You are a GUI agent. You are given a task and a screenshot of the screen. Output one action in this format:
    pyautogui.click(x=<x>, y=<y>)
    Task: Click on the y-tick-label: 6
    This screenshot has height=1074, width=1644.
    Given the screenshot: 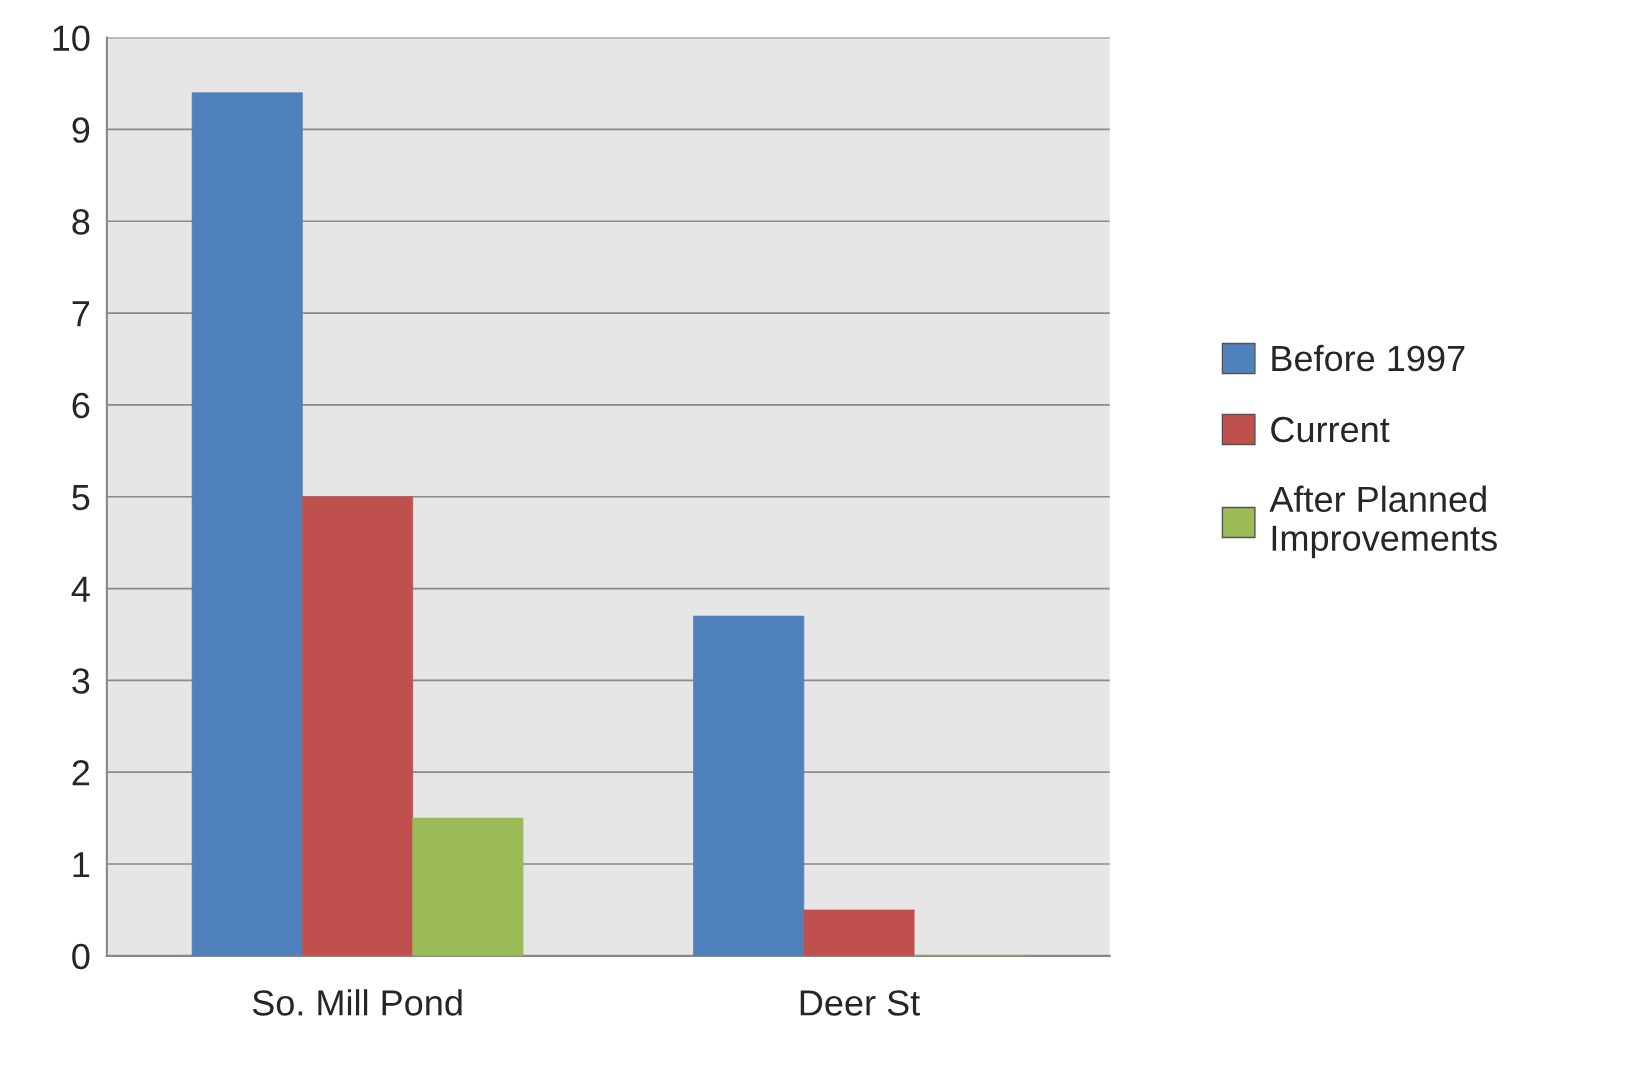 What is the action you would take?
    pyautogui.click(x=81, y=405)
    